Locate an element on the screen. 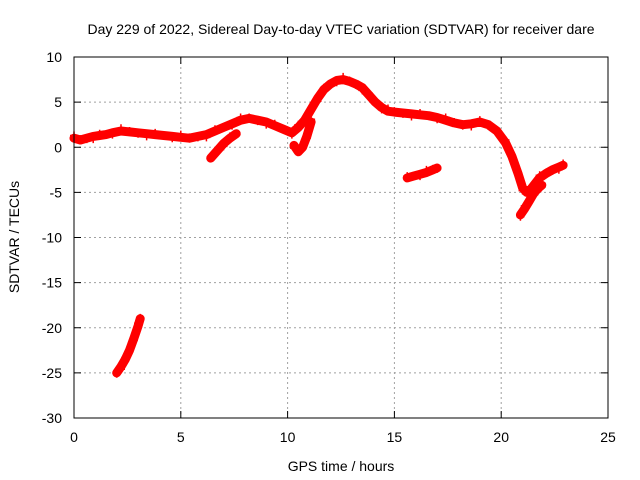 The height and width of the screenshot is (480, 640). x-tick-label: 25 is located at coordinates (608, 437).